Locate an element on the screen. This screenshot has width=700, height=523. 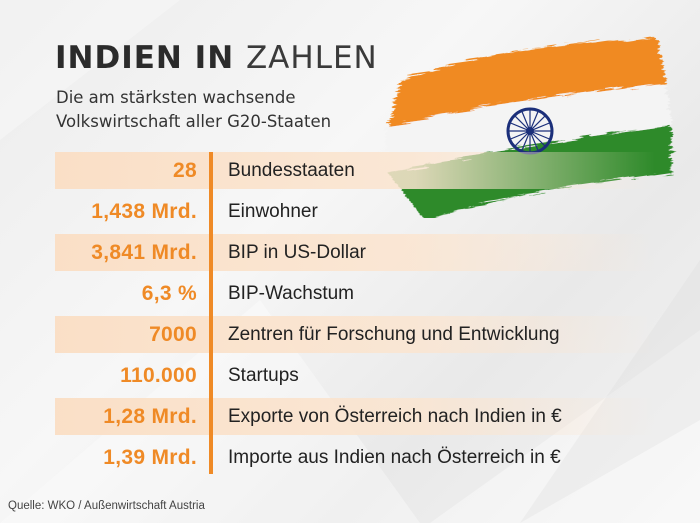
fact-label: Importe aus Indien nach Österreich in € is located at coordinates (394, 457).